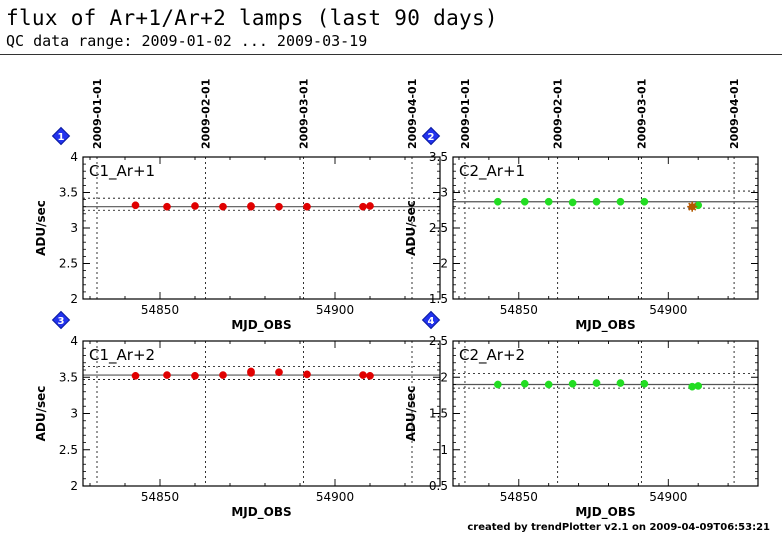  I want to click on panel-label: C2_Ar+2, so click(492, 355).